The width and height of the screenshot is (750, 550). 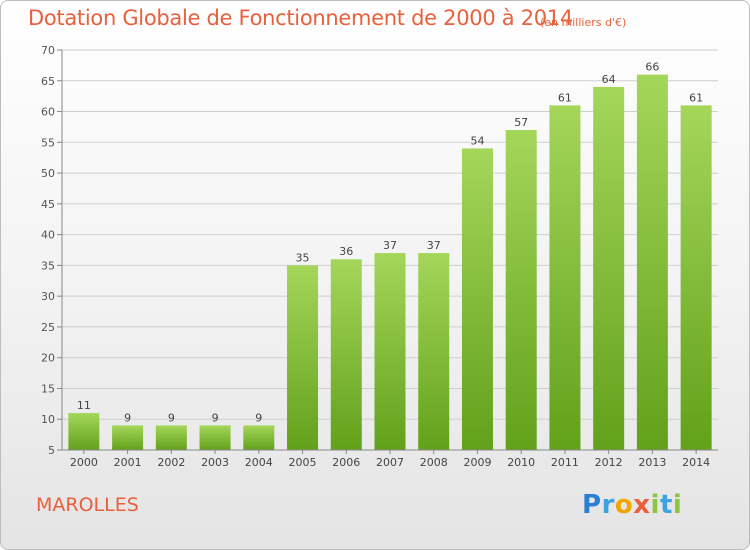 I want to click on x-tick-label: 2014, so click(x=696, y=462).